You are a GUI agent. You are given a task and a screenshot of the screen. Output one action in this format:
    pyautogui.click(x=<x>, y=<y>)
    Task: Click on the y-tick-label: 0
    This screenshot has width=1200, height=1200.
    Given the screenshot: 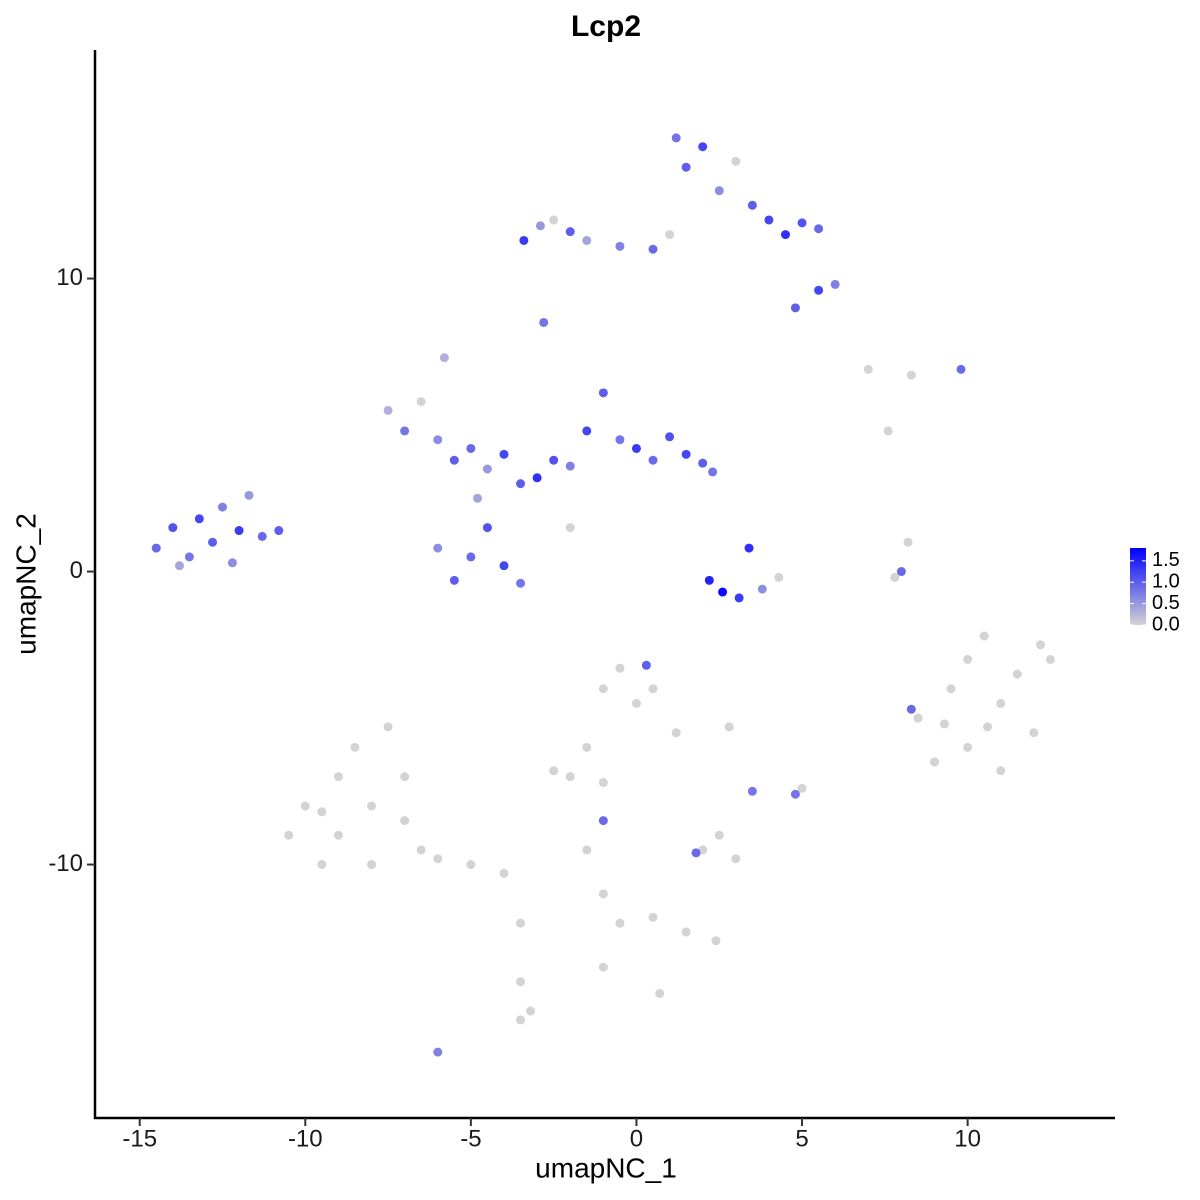 What is the action you would take?
    pyautogui.click(x=76, y=570)
    